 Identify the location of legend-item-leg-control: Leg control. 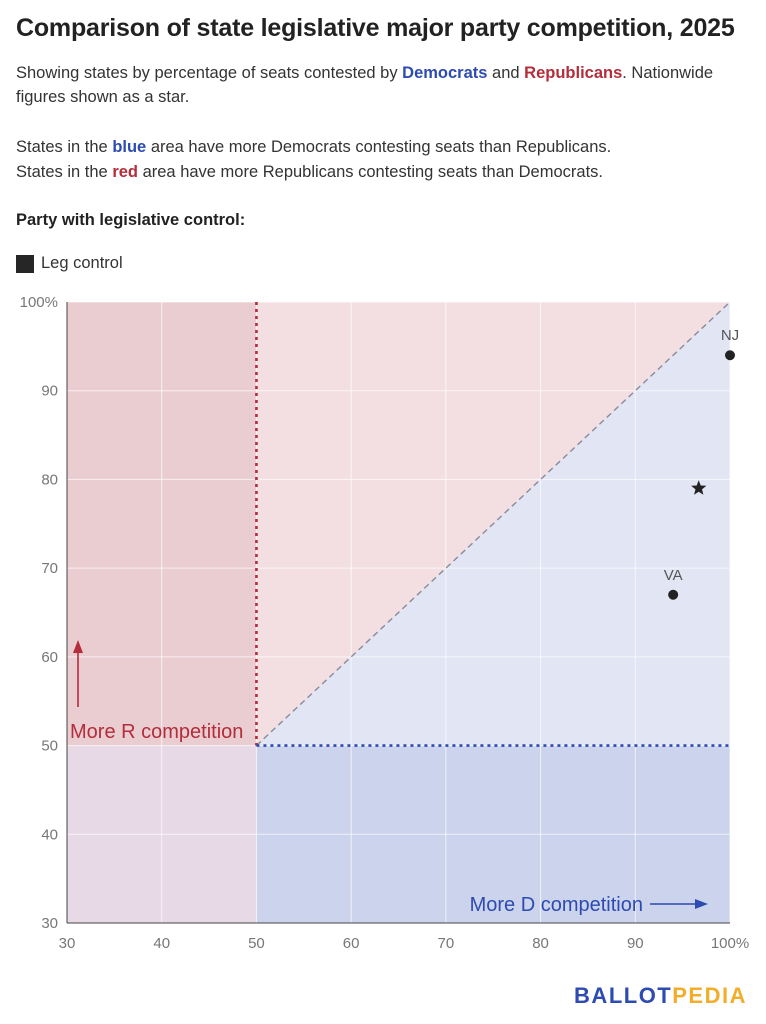
(69, 263).